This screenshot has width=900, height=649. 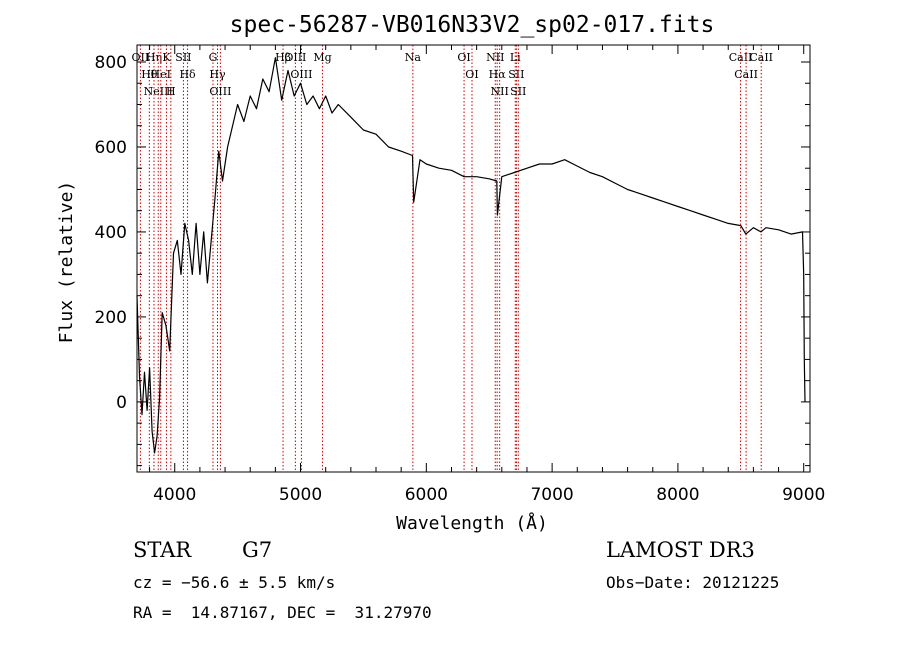 I want to click on object-class: STAR, so click(x=162, y=550).